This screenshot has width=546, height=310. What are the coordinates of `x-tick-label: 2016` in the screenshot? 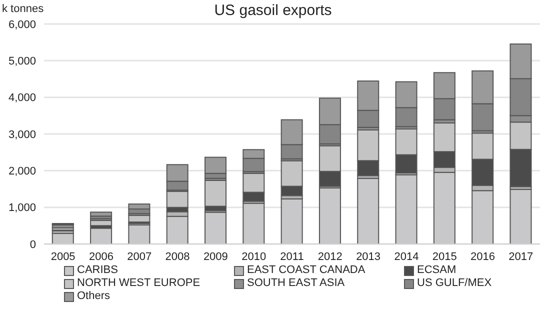 It's located at (483, 256).